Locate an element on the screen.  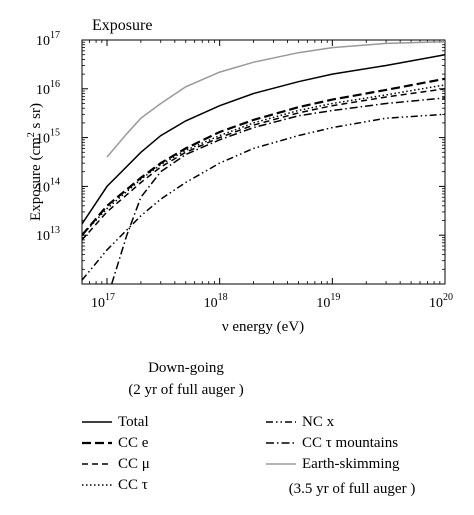
y-tick-exponent: 17 is located at coordinates (55, 35).